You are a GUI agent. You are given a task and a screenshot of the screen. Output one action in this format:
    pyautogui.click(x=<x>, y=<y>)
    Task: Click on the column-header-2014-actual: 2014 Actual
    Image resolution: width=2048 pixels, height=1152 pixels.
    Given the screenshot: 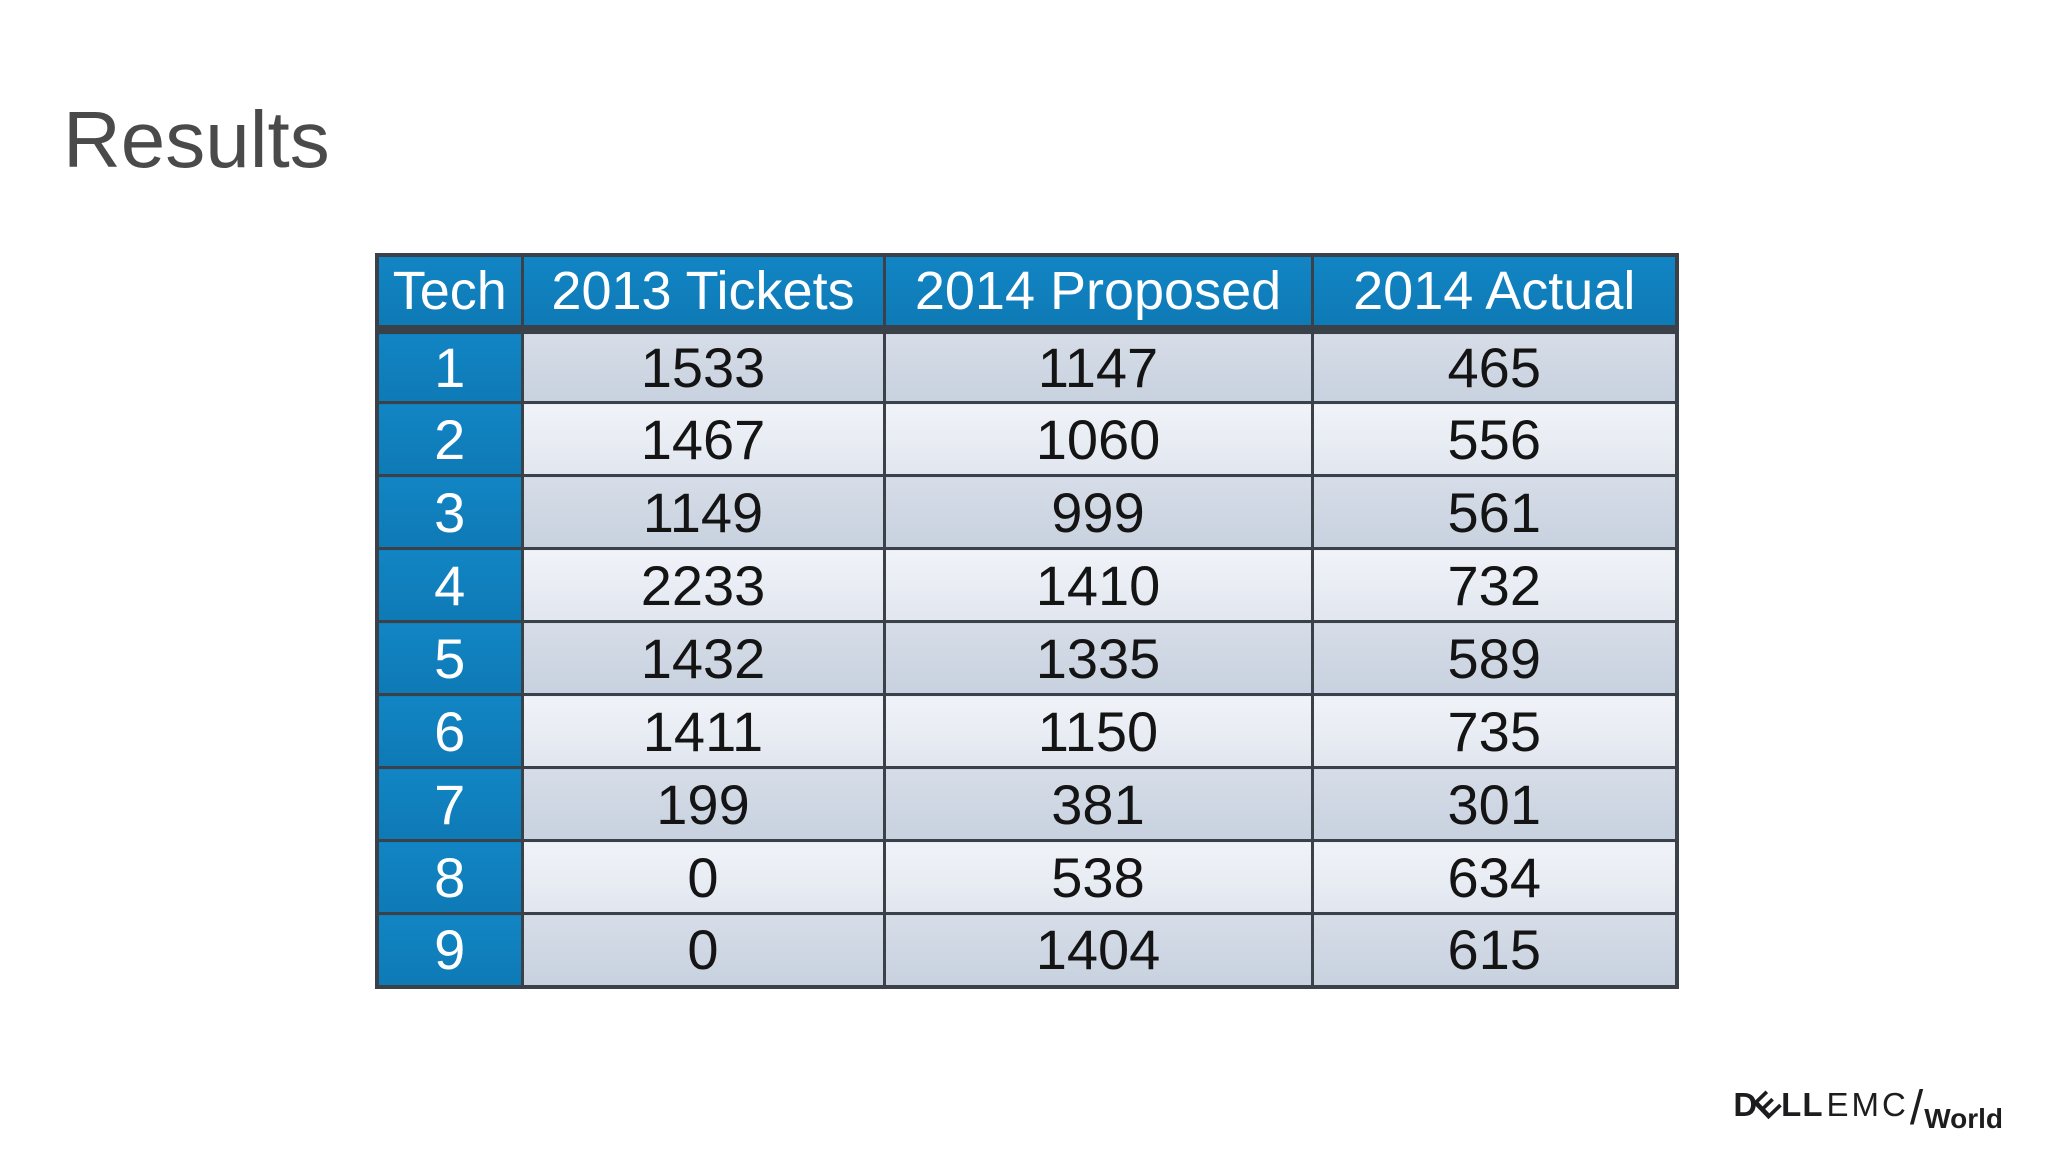 What is the action you would take?
    pyautogui.click(x=1494, y=293)
    